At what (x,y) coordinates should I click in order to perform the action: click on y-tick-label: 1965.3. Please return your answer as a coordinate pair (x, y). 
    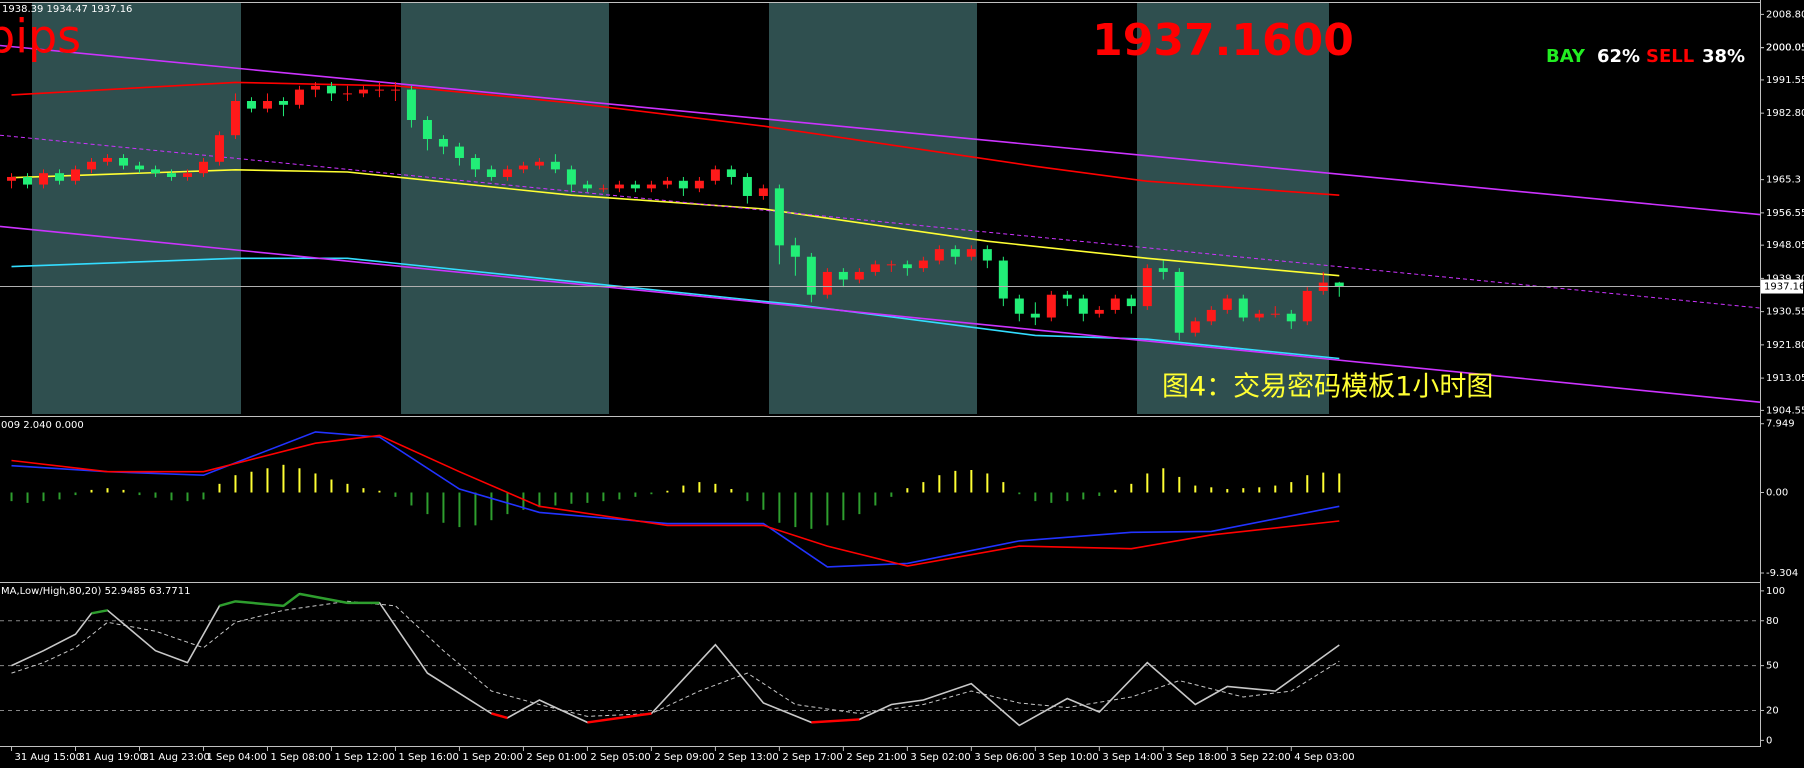
    Looking at the image, I should click on (1783, 180).